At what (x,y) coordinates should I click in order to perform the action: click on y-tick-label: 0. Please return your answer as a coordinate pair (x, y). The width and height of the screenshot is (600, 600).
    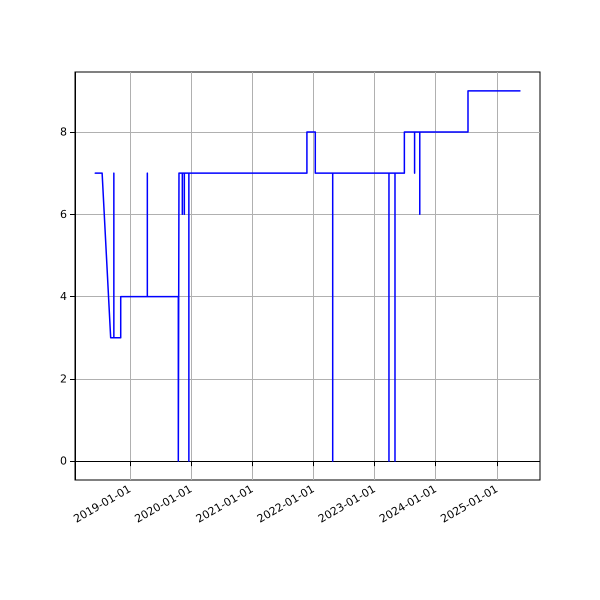
    Looking at the image, I should click on (63, 461).